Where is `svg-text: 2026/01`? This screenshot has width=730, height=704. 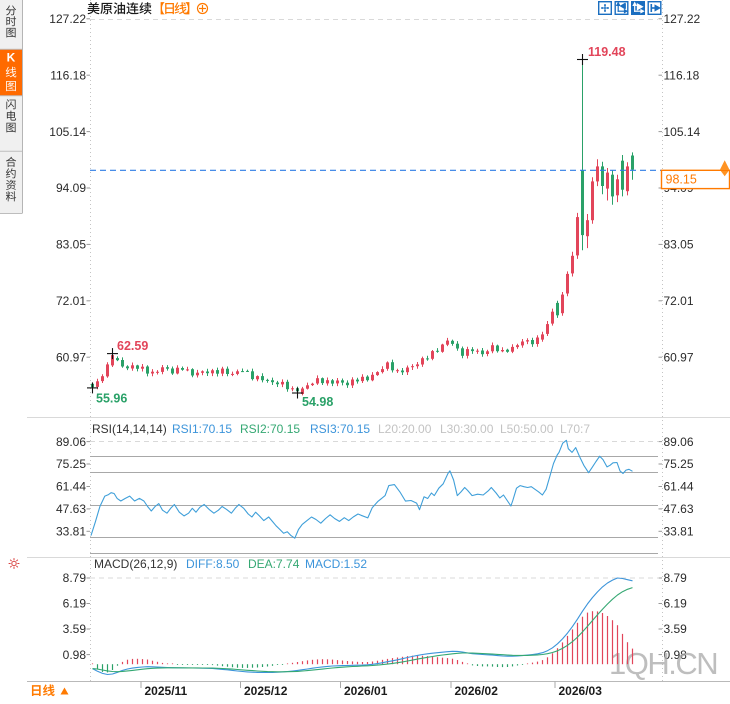
svg-text: 2026/01 is located at coordinates (366, 691).